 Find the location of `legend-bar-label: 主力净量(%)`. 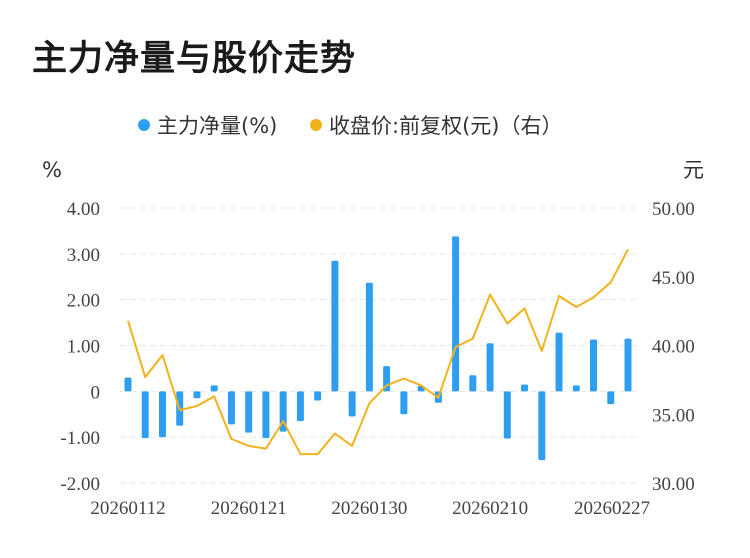

legend-bar-label: 主力净量(%) is located at coordinates (217, 126).